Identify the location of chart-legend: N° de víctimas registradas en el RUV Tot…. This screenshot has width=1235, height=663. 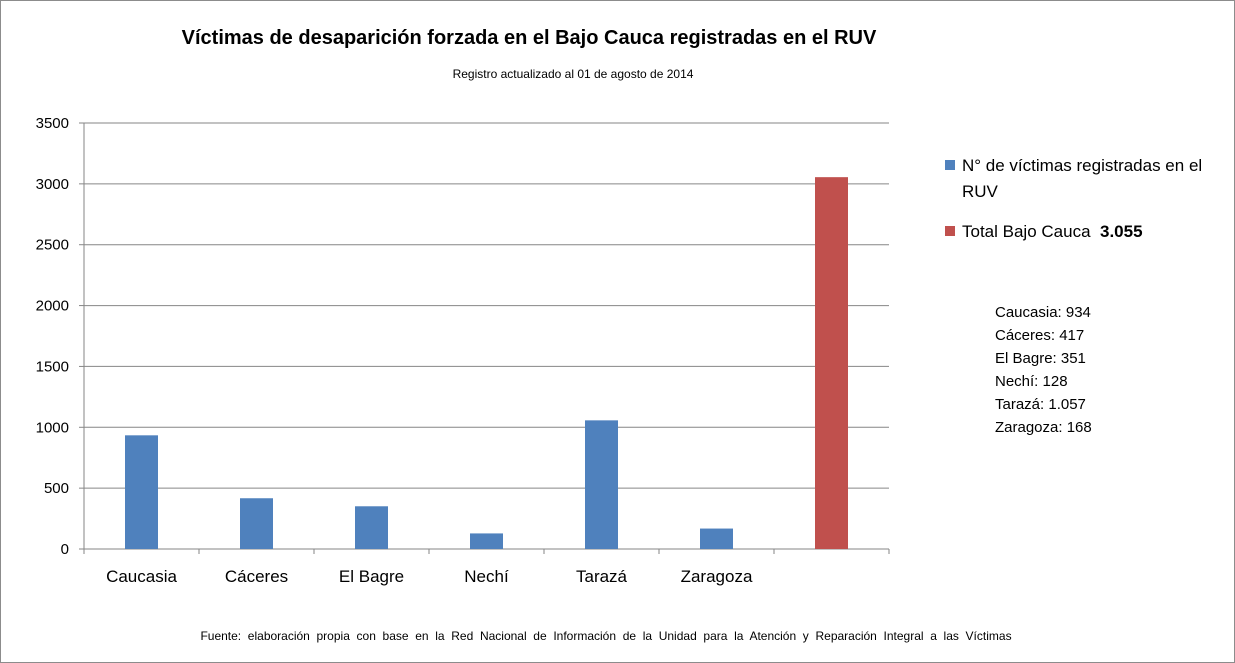
(1085, 206).